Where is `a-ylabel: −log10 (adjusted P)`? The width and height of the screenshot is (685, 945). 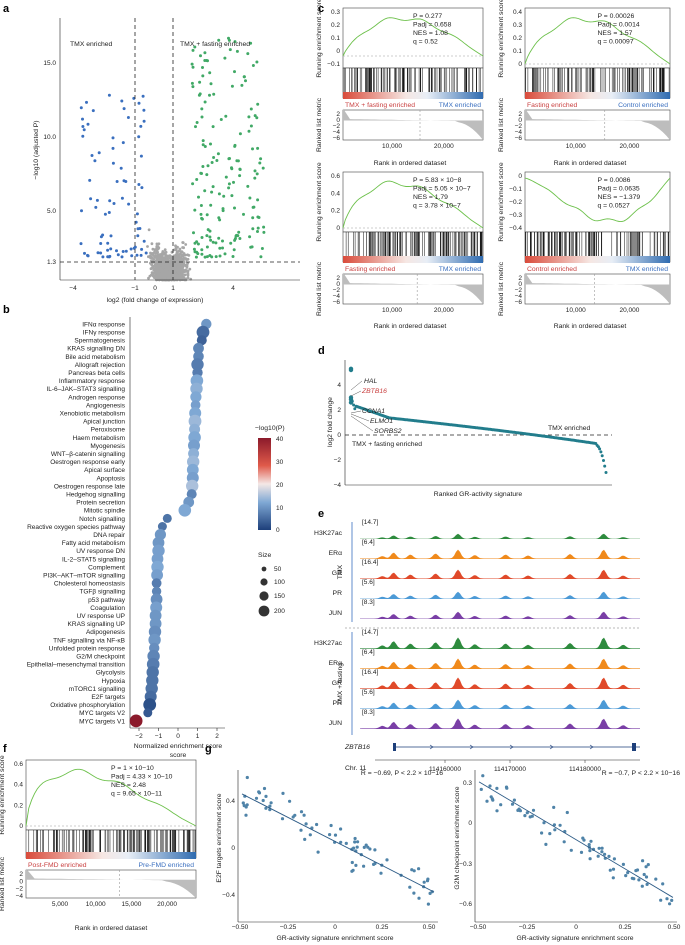
a-ylabel: −log10 (adjusted P) is located at coordinates (36, 149).